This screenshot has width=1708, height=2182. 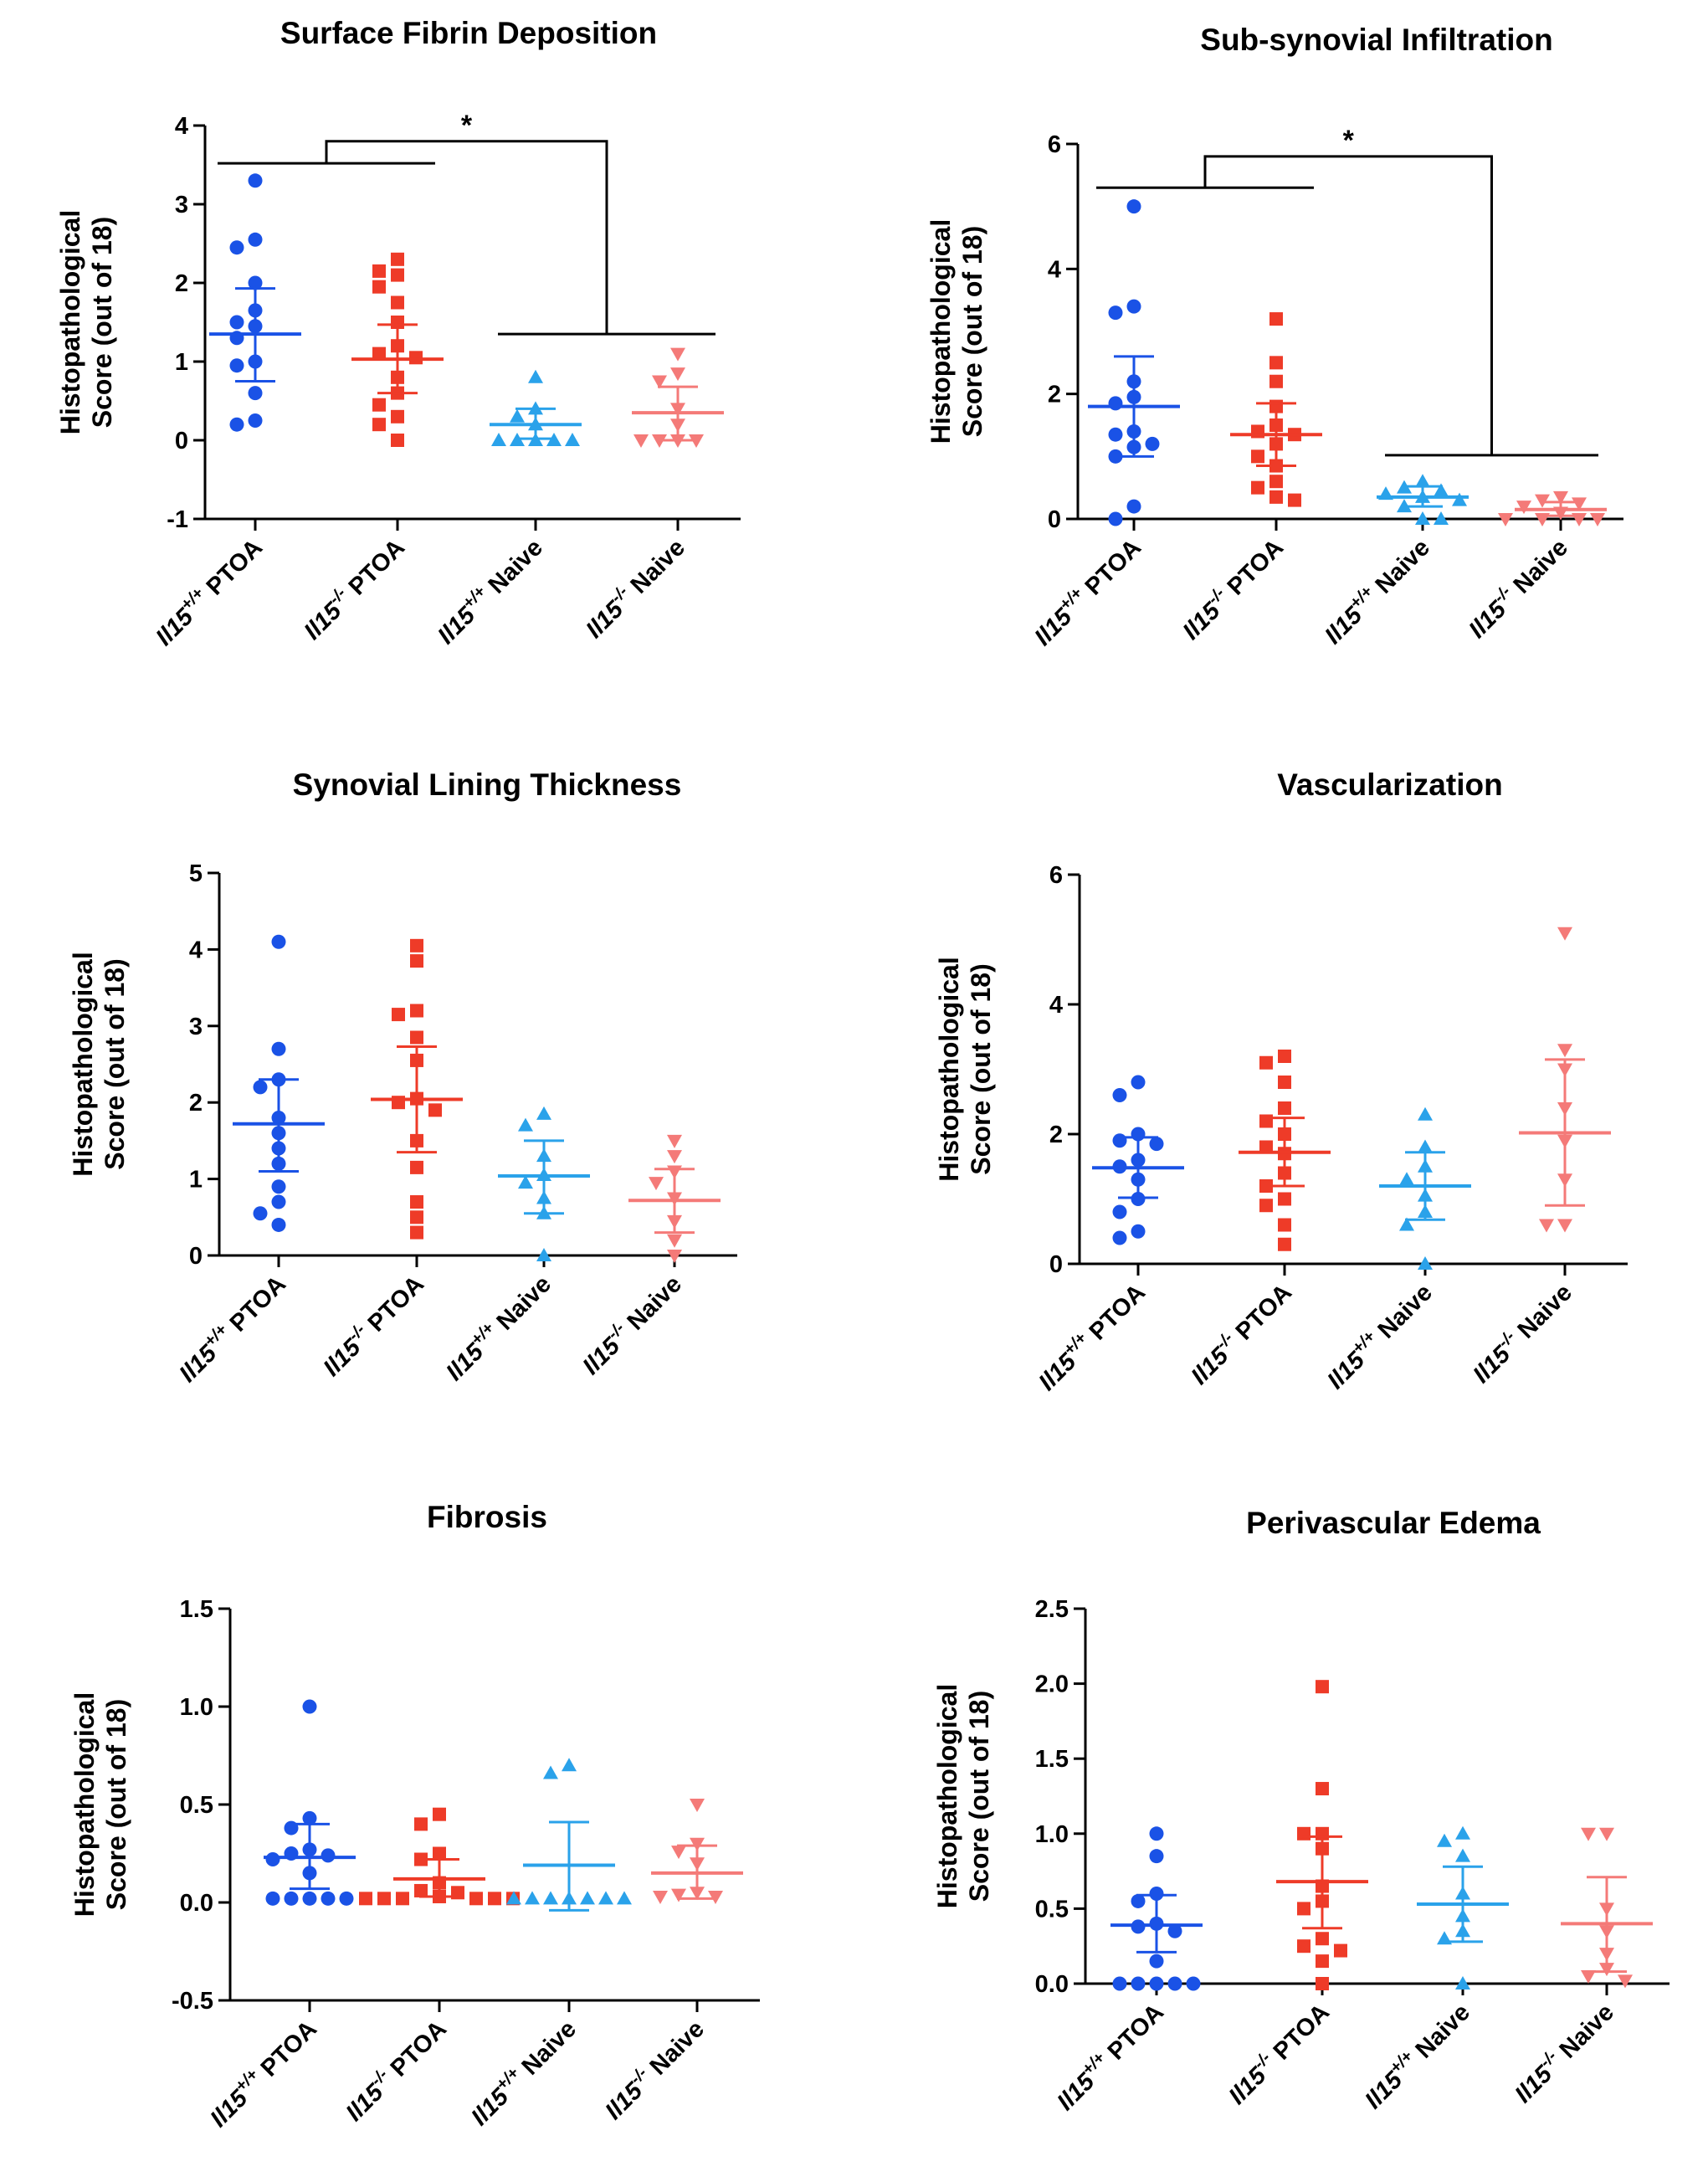 What do you see at coordinates (1376, 40) in the screenshot?
I see `chart-title: Sub-synovial Infiltration` at bounding box center [1376, 40].